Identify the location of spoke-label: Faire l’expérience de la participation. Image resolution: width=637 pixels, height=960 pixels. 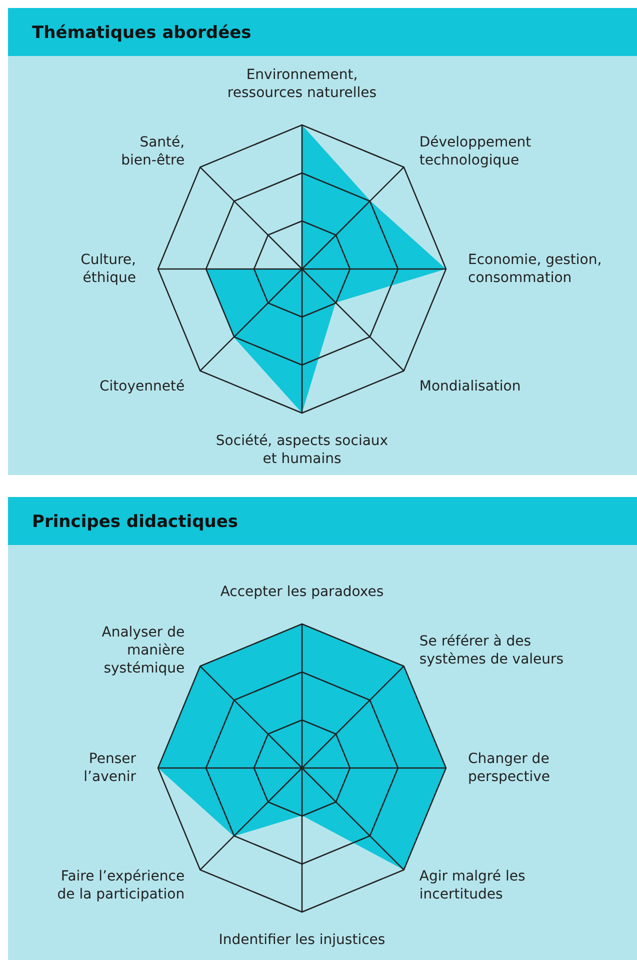
(121, 885).